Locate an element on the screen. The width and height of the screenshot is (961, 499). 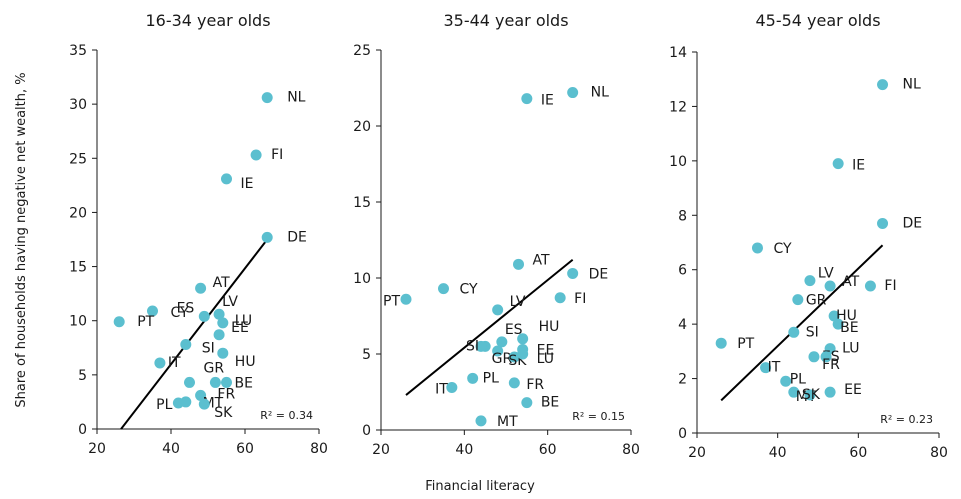
y-tick-label: 30 is located at coordinates (78, 105).